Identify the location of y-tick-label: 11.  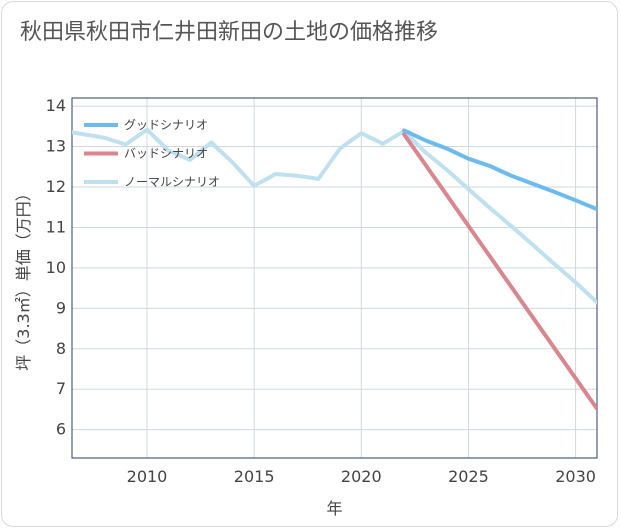
(56, 226).